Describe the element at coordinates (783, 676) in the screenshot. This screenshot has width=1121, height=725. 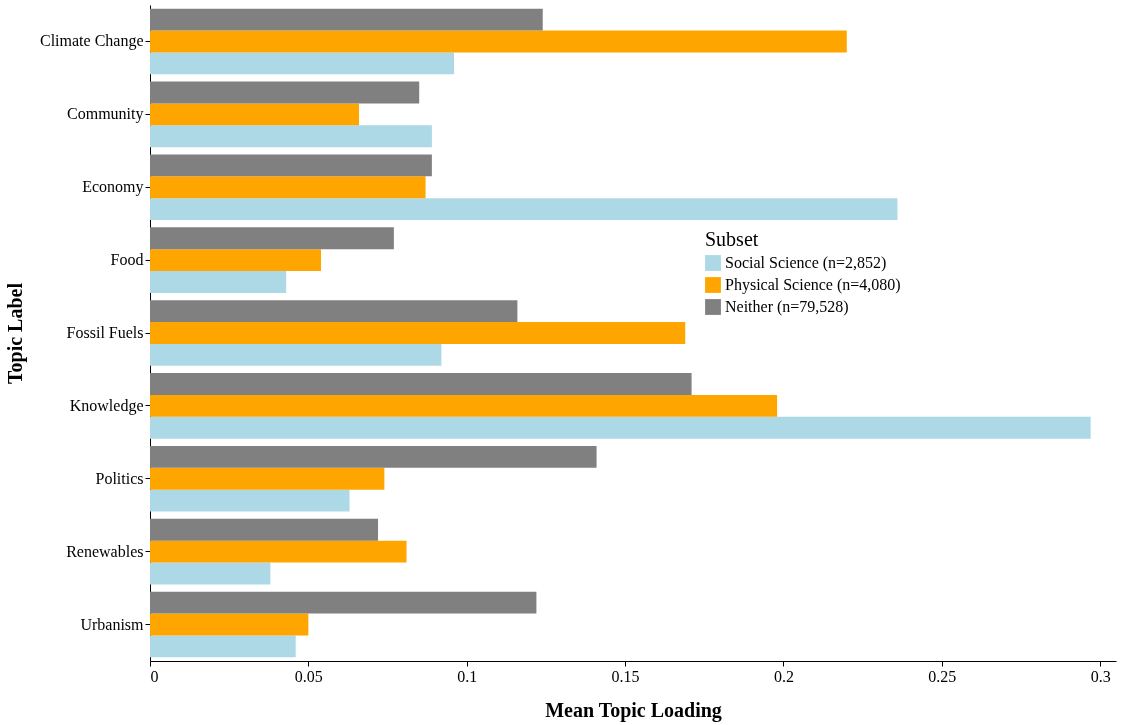
I see `x-tick-label: 0.2` at that location.